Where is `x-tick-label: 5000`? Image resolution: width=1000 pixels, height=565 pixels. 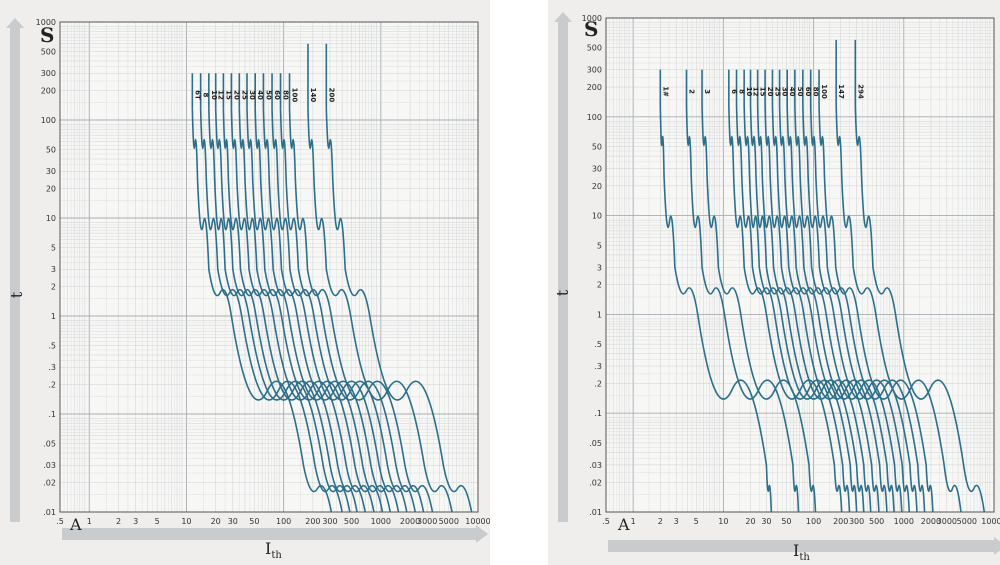
x-tick-label: 5000 is located at coordinates (449, 521).